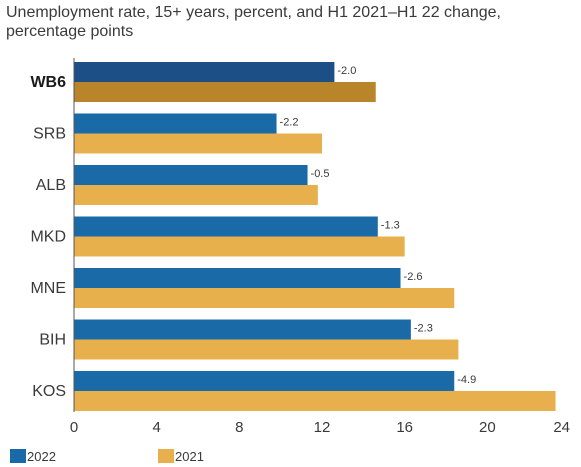  Describe the element at coordinates (166, 456) in the screenshot. I see `legend-swatch-2021` at that location.